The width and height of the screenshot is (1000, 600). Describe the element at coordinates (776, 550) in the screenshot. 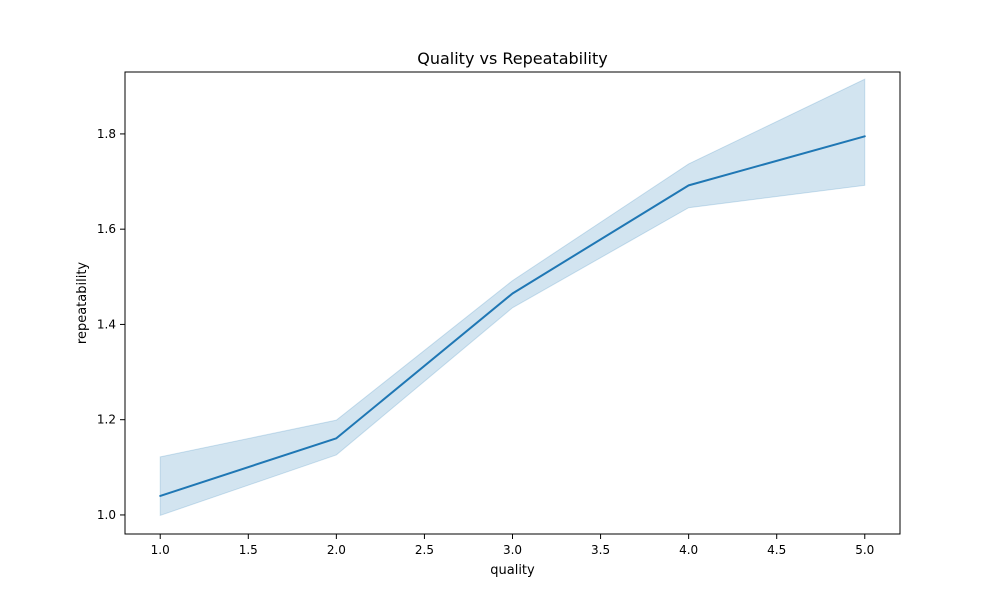

I see `x-tick-label: 4.5` at that location.